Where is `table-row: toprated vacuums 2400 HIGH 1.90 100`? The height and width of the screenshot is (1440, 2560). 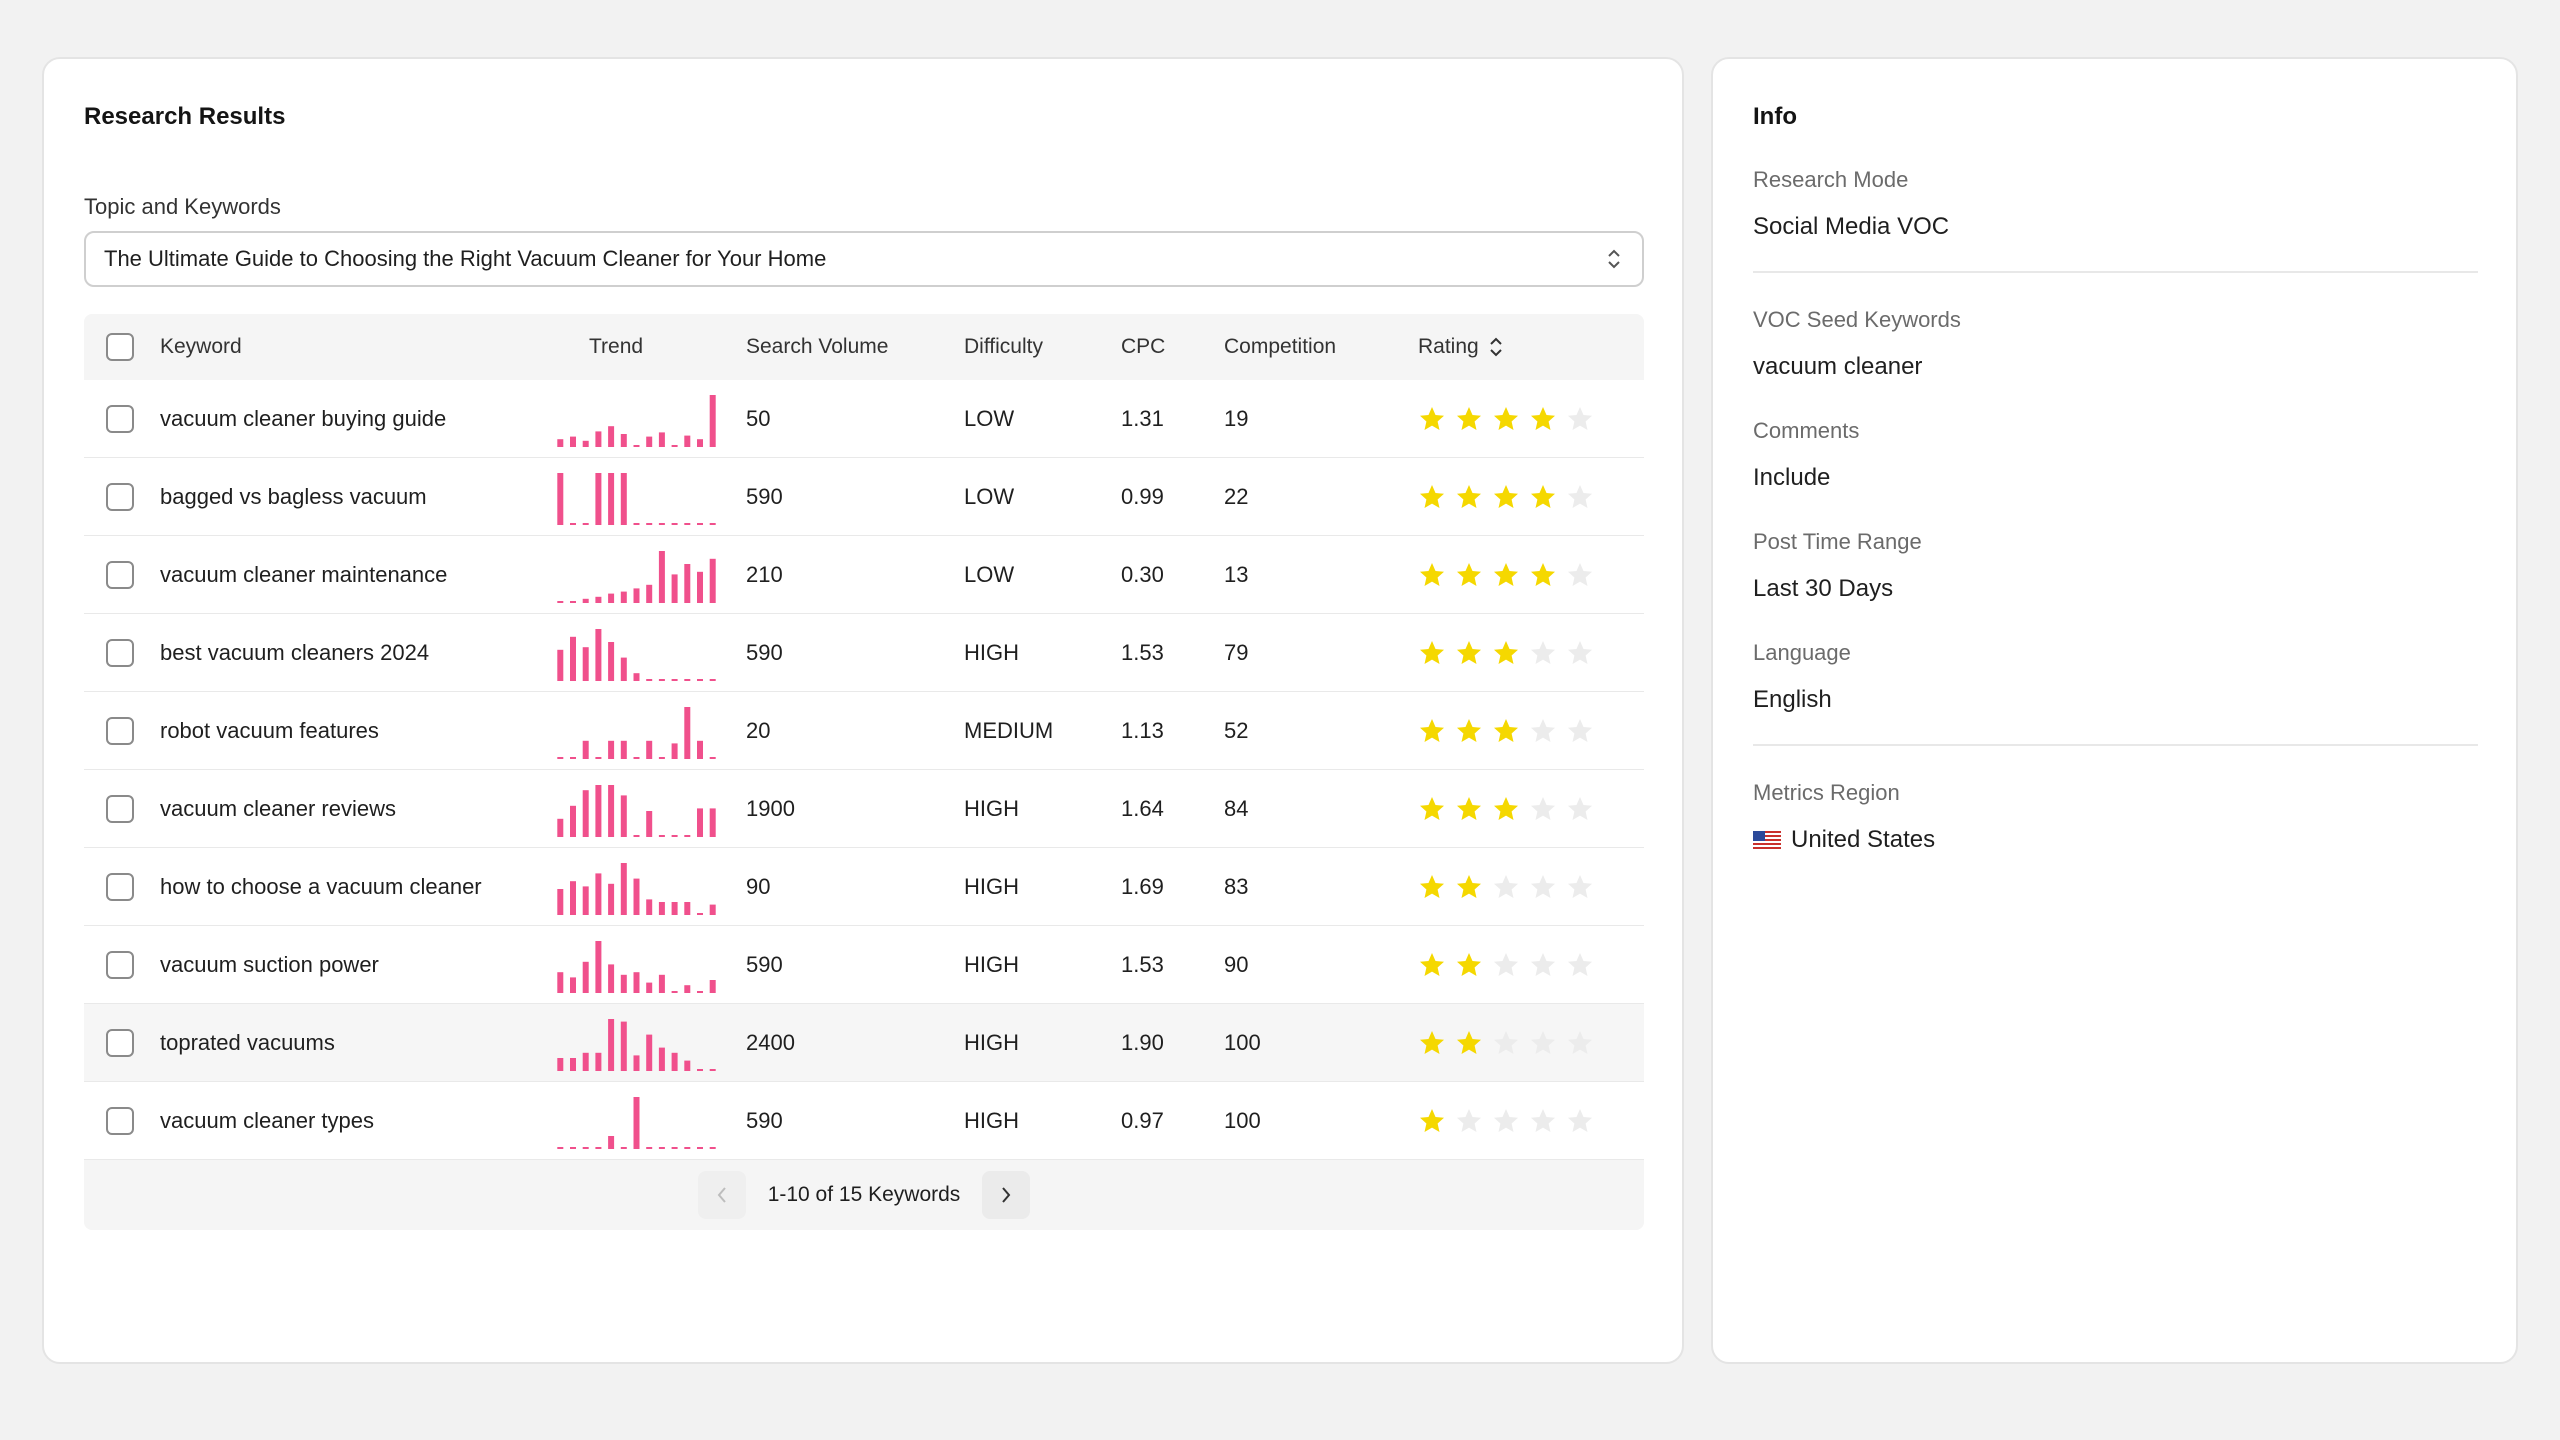 table-row: toprated vacuums 2400 HIGH 1.90 100 is located at coordinates (864, 1043).